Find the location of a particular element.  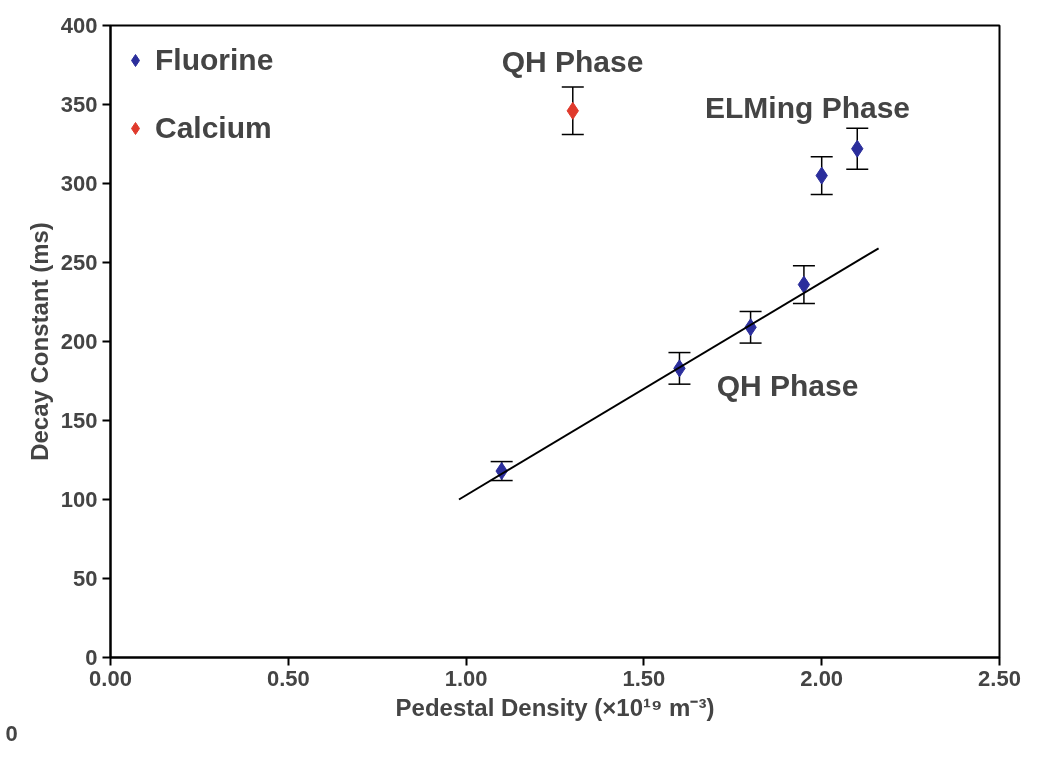

x-tick-label: 0.50 is located at coordinates (288, 678).